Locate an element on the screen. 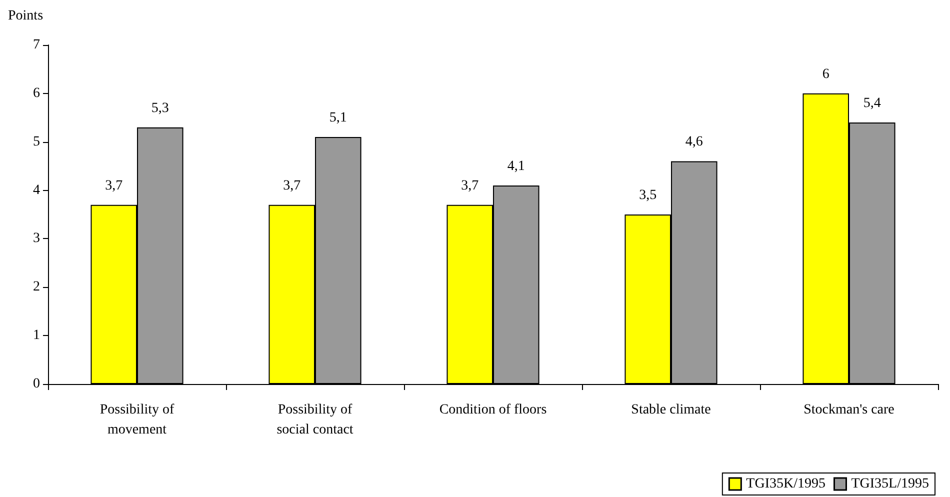 This screenshot has height=497, width=950. x-tick-label: Possibility of social contact is located at coordinates (315, 420).